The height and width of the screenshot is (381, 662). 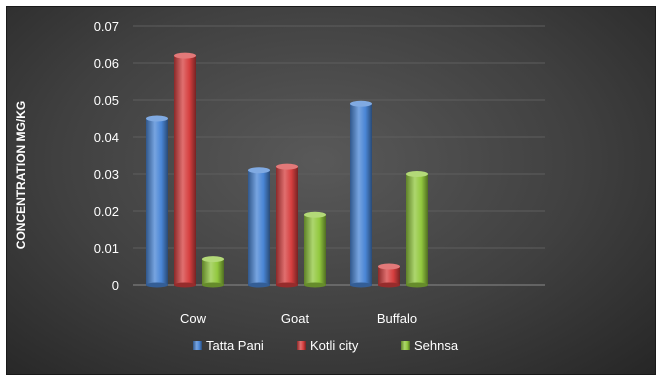 I want to click on legend-item-tatta-pani: Tatta Pani, so click(x=228, y=345).